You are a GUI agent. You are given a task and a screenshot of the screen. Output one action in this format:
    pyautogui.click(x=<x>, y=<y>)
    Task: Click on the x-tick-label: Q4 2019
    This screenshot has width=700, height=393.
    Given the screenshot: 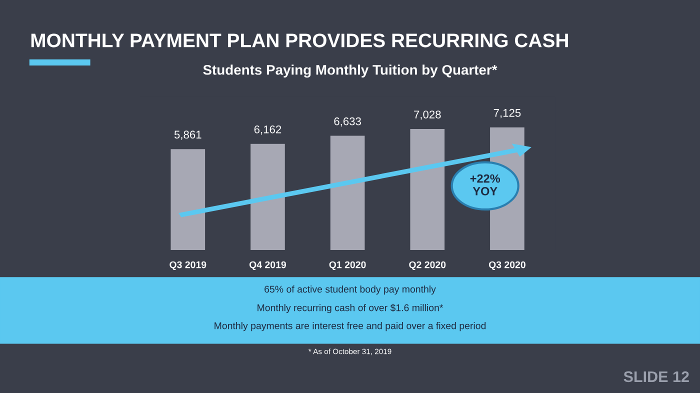 What is the action you would take?
    pyautogui.click(x=267, y=265)
    